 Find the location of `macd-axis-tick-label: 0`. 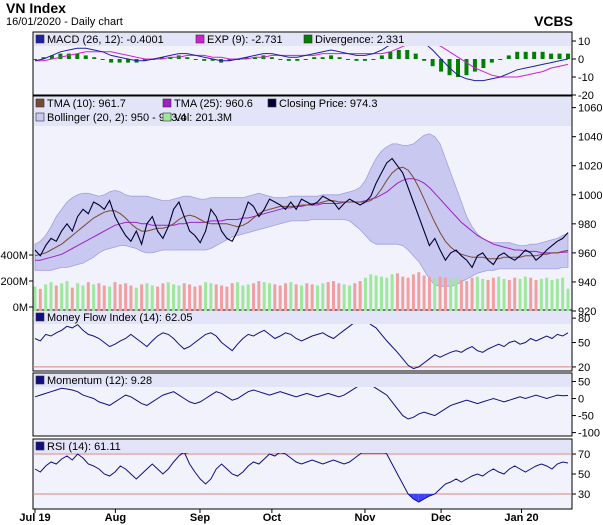

macd-axis-tick-label: 0 is located at coordinates (581, 60).